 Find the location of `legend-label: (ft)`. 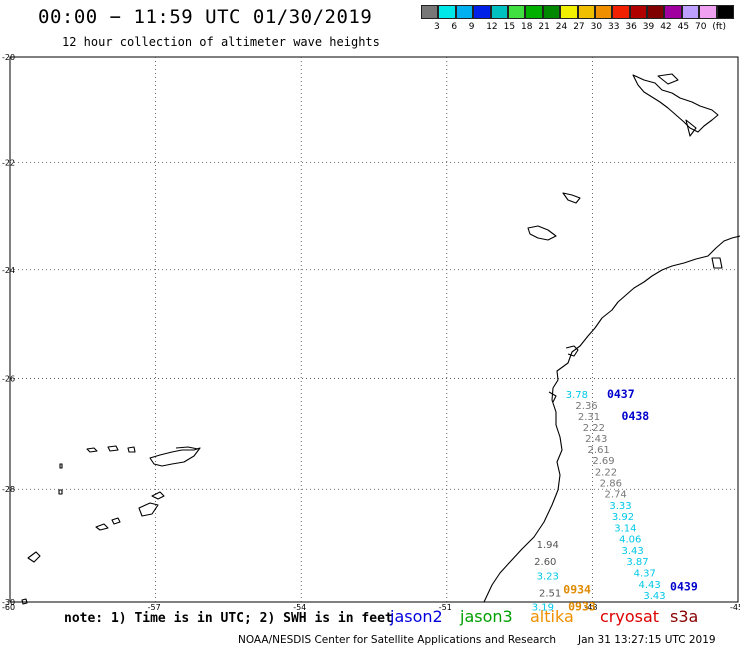

legend-label: (ft) is located at coordinates (719, 27).